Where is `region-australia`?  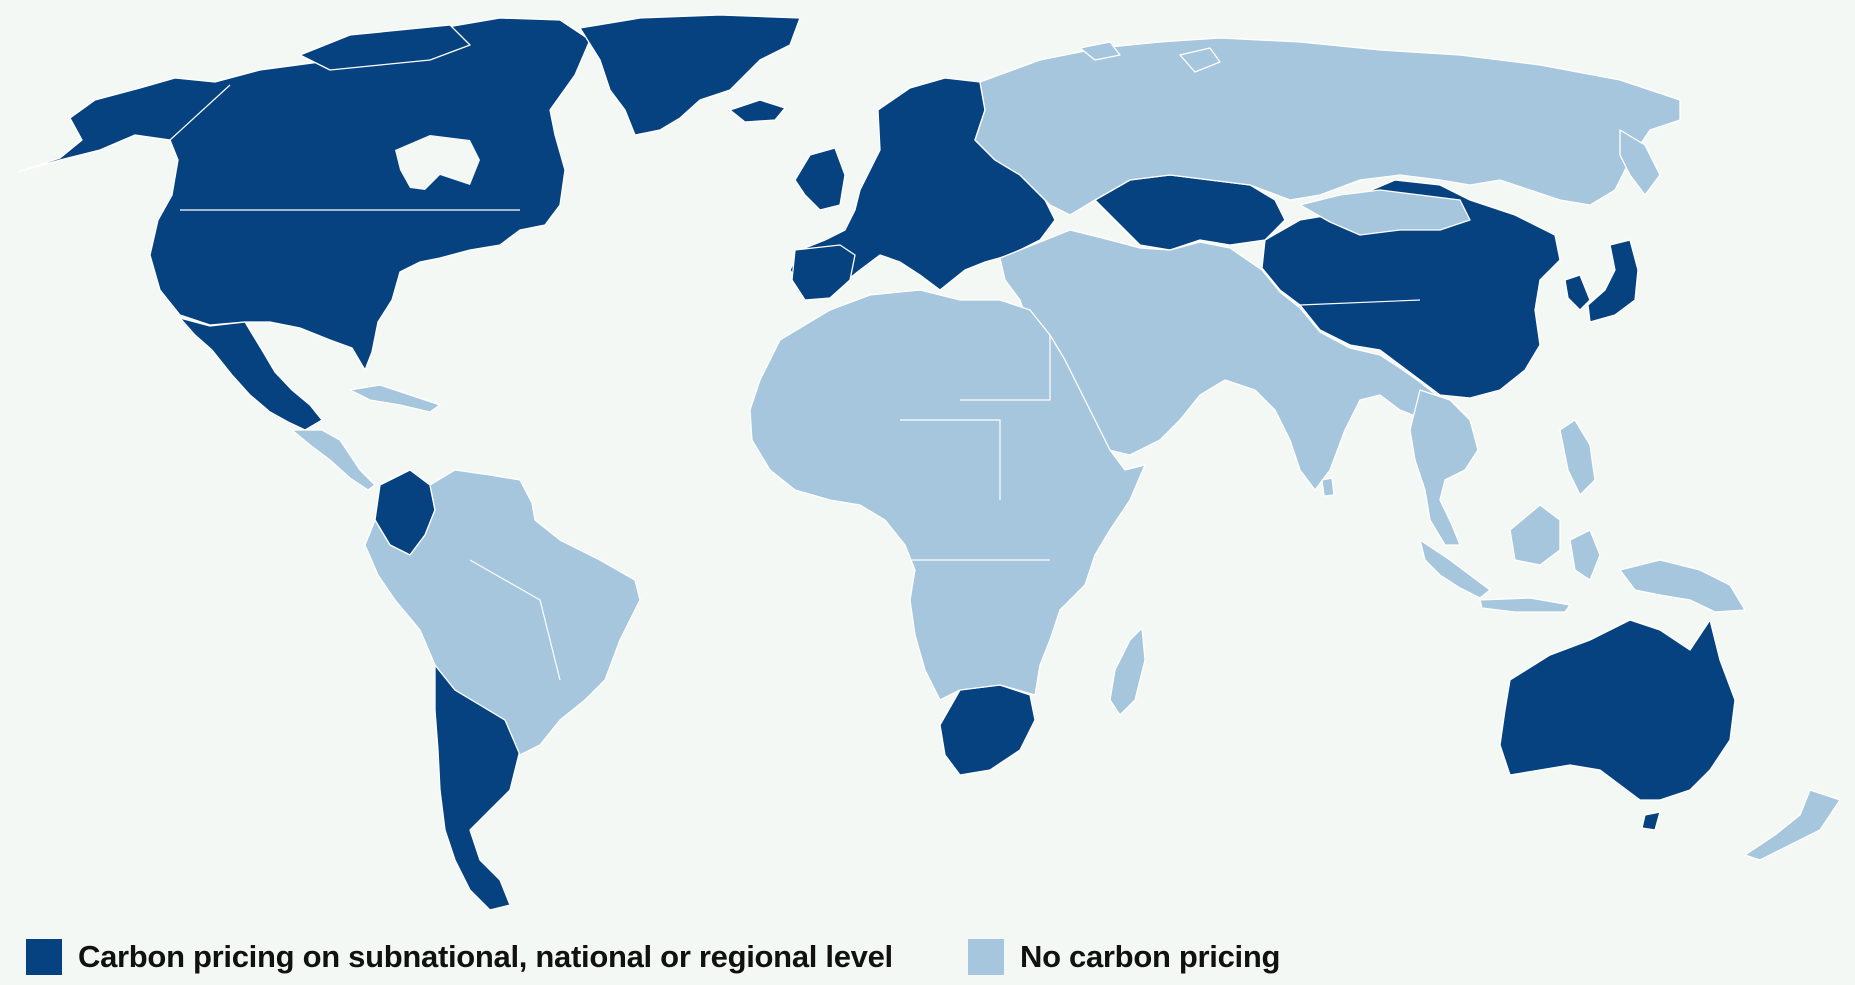 region-australia is located at coordinates (1617, 710).